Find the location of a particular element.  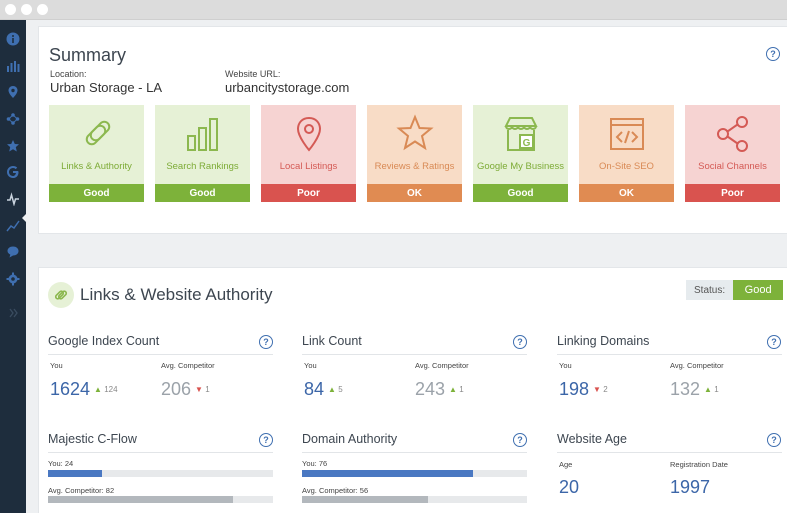

google-index-competitor: 206 ▼ 1 is located at coordinates (185, 389).